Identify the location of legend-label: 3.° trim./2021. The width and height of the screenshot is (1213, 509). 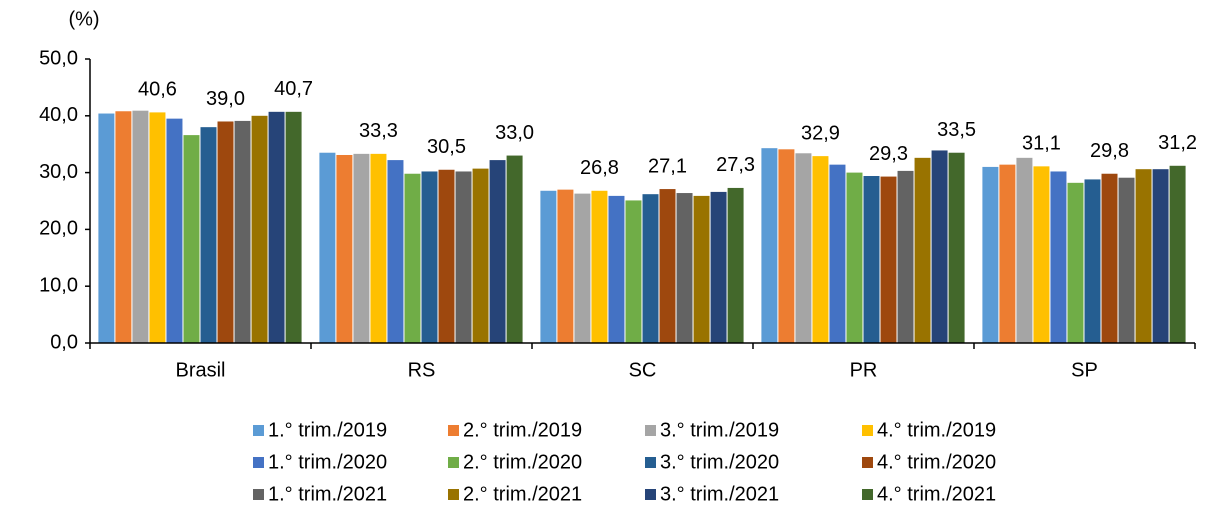
(719, 494).